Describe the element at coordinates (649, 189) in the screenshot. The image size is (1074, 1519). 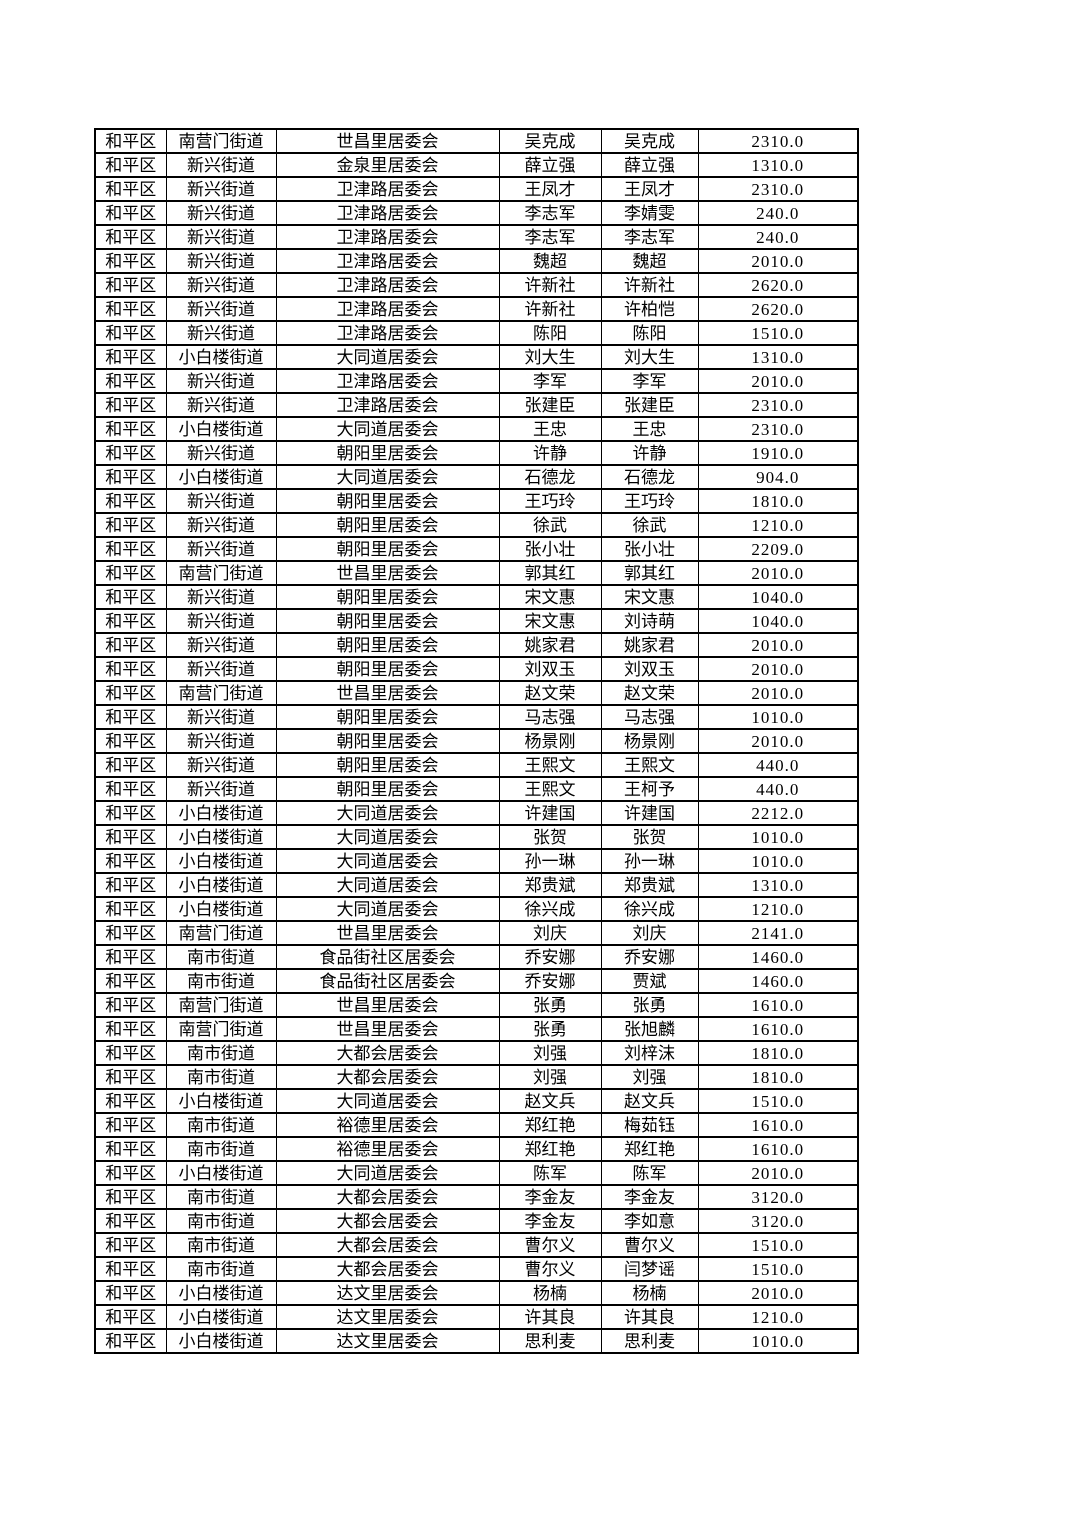
I see `cell-name-2: 王凤才` at that location.